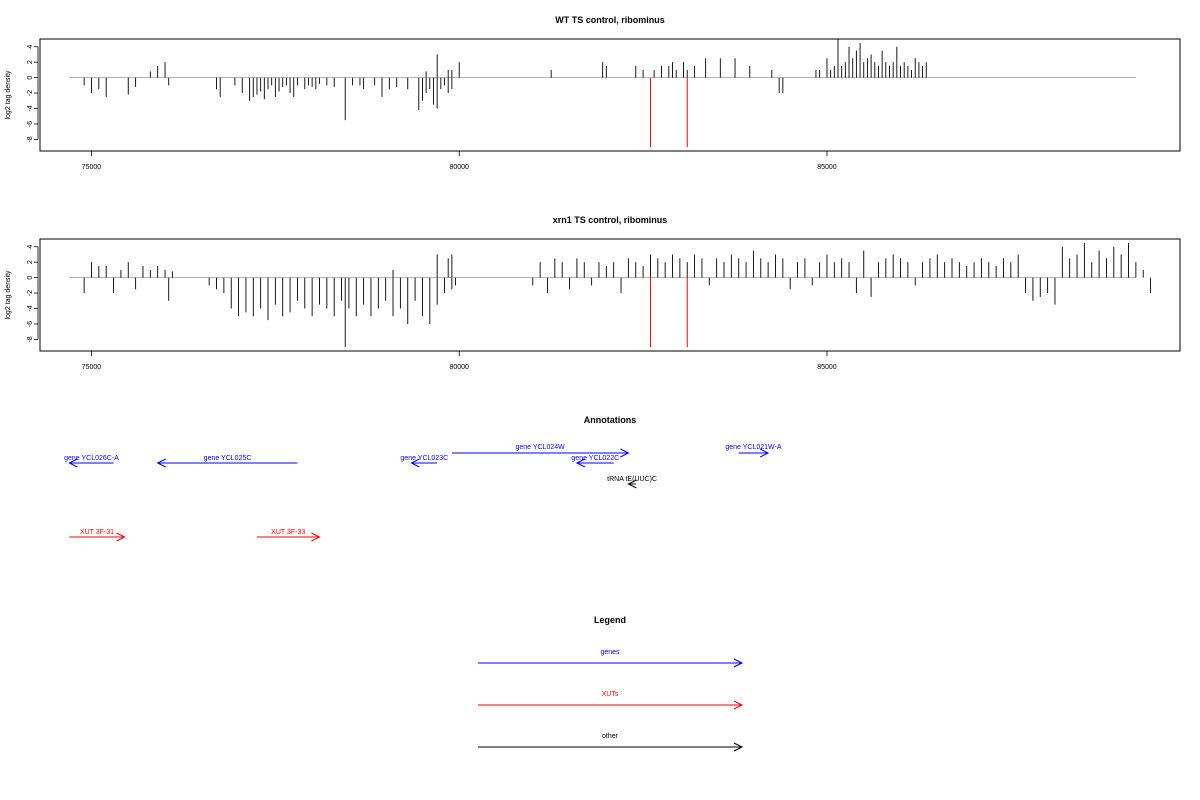 The image size is (1200, 800). I want to click on wt-y-tick-label: 0, so click(30, 78).